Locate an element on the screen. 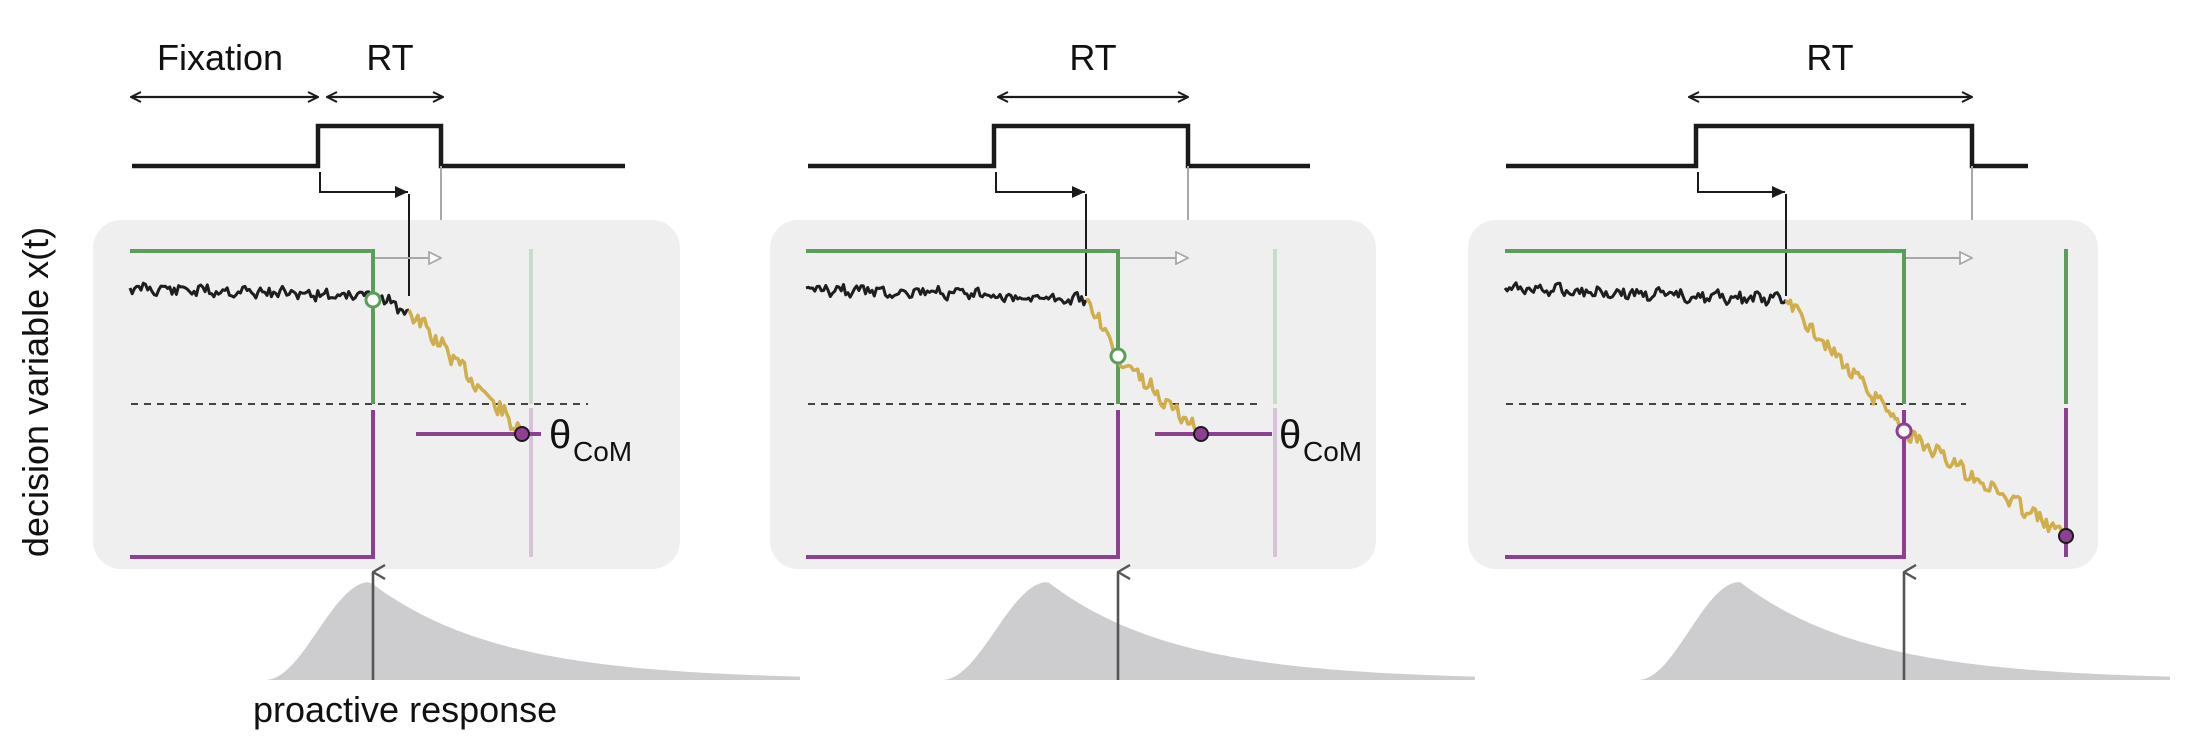 The width and height of the screenshot is (2198, 750). fixation-label: Fixation is located at coordinates (220, 57).